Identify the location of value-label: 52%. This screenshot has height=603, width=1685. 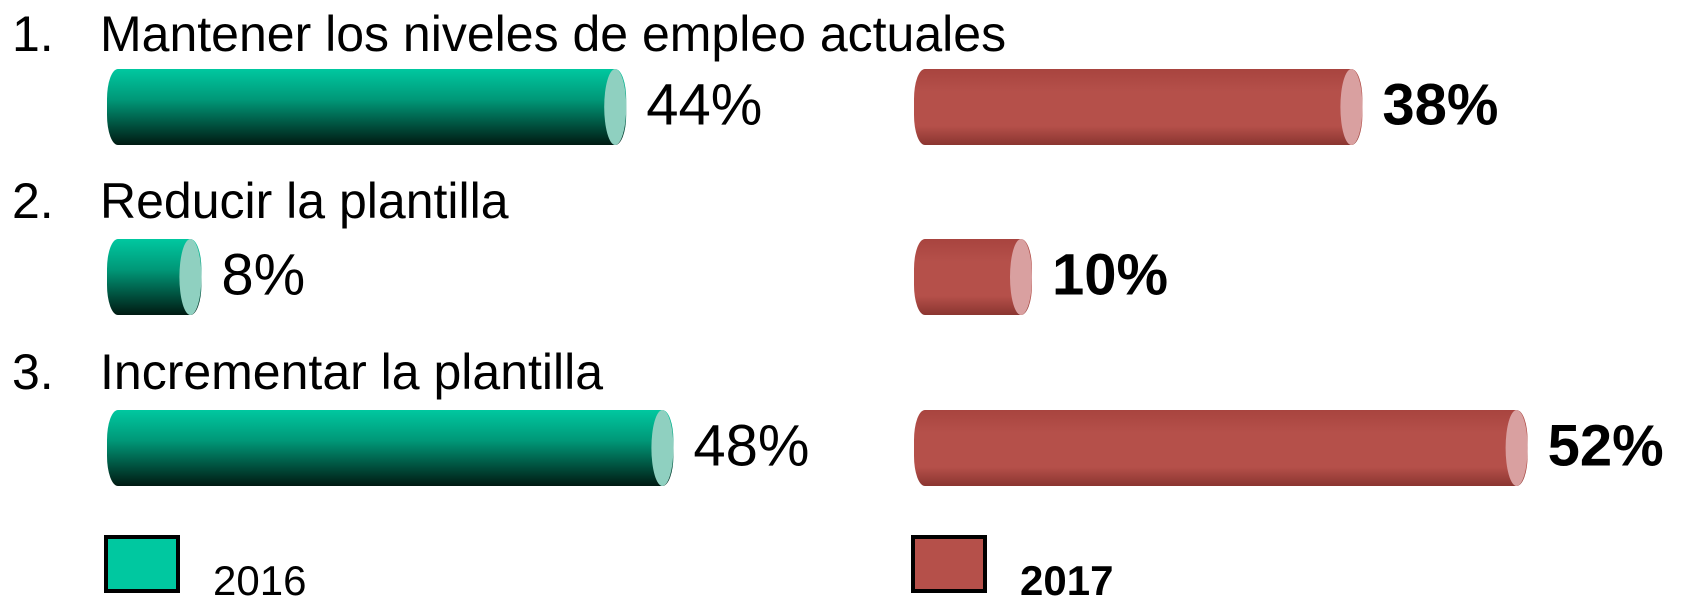
(1606, 445).